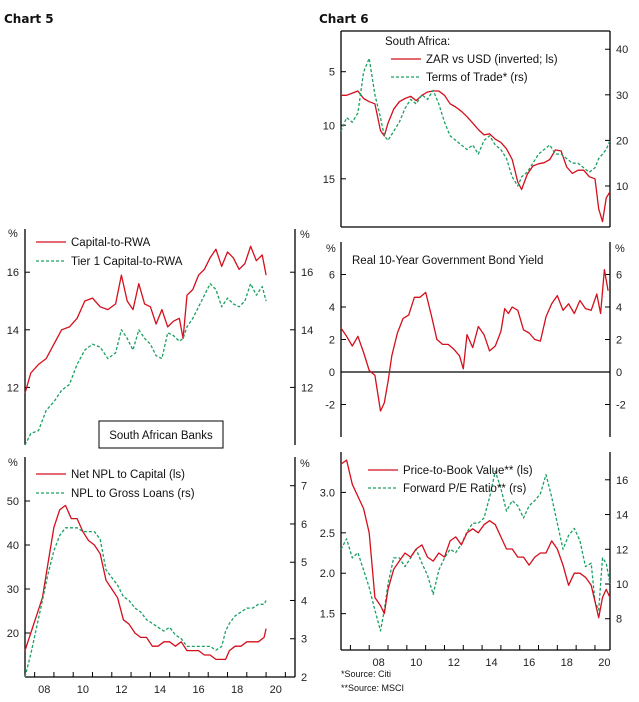  I want to click on legend-label: Net NPL to Capital (ls), so click(128, 475).